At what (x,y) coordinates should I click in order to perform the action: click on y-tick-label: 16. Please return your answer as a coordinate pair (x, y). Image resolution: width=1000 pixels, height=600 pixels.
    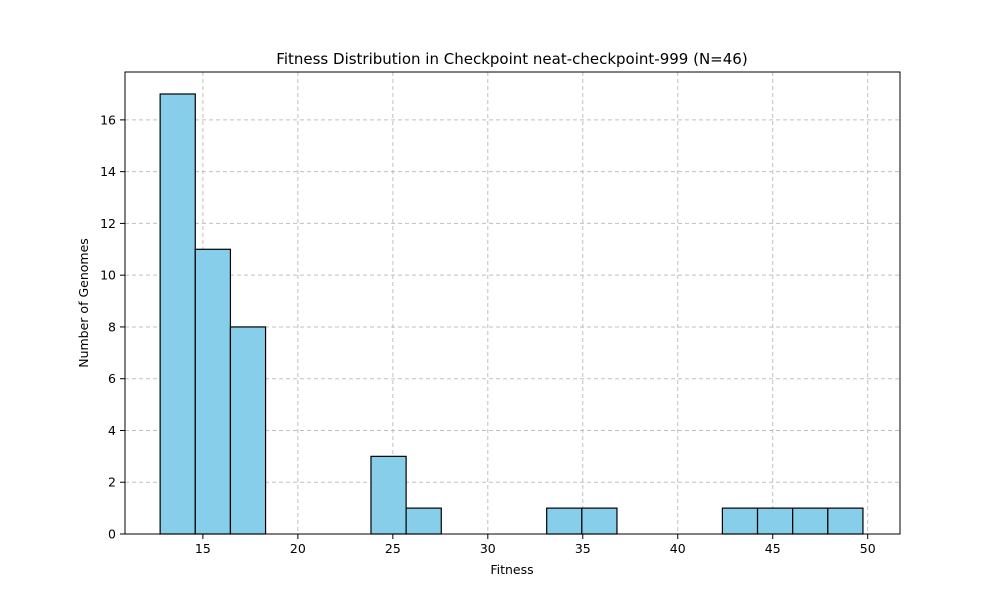
    Looking at the image, I should click on (108, 119).